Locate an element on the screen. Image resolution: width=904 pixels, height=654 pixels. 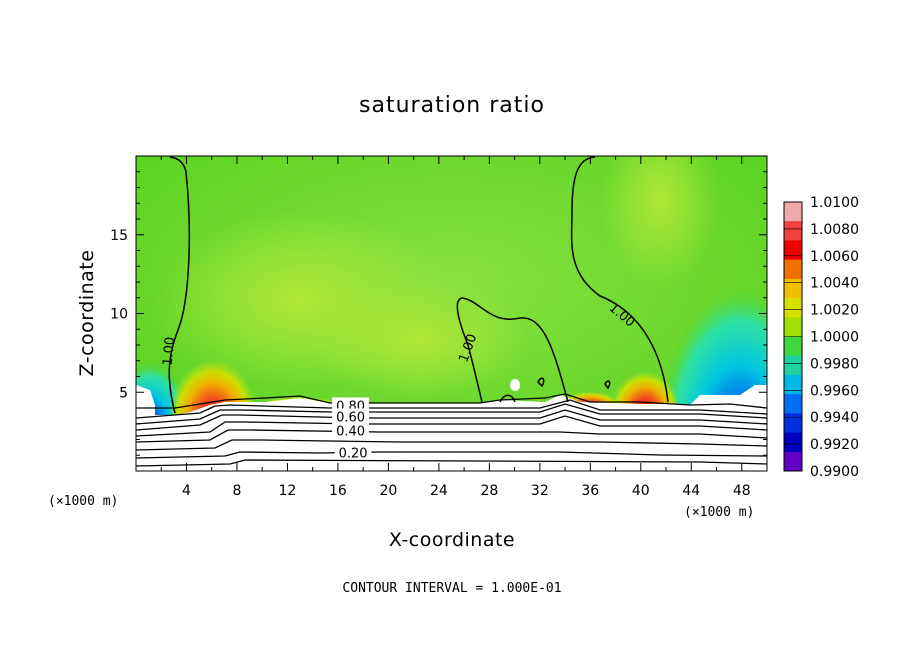
no-data-patch is located at coordinates (515, 385).